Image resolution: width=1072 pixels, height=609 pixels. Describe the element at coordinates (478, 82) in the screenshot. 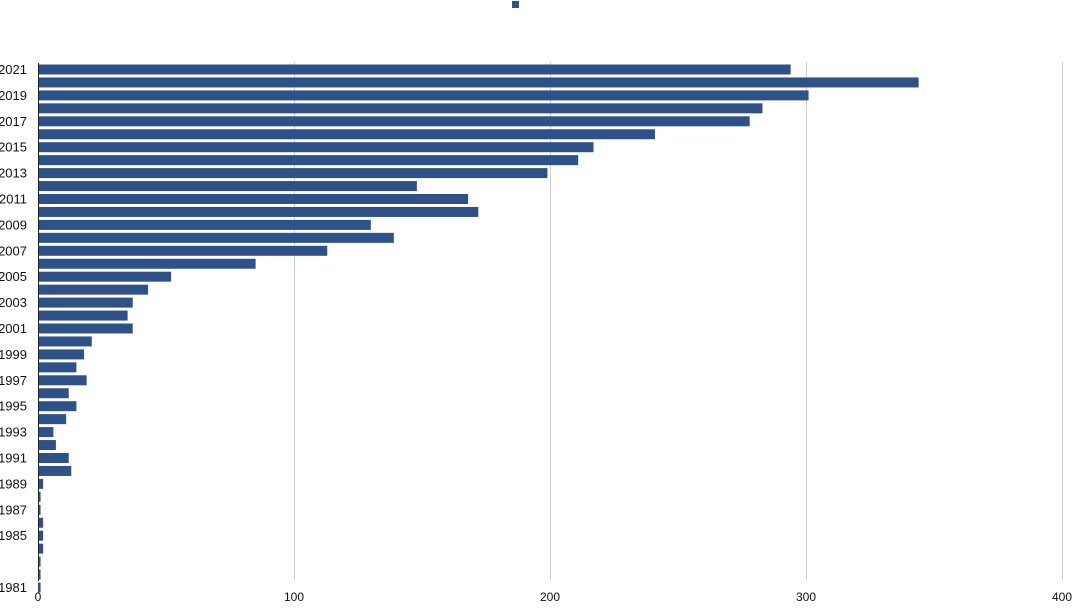

I see `bar-2020` at that location.